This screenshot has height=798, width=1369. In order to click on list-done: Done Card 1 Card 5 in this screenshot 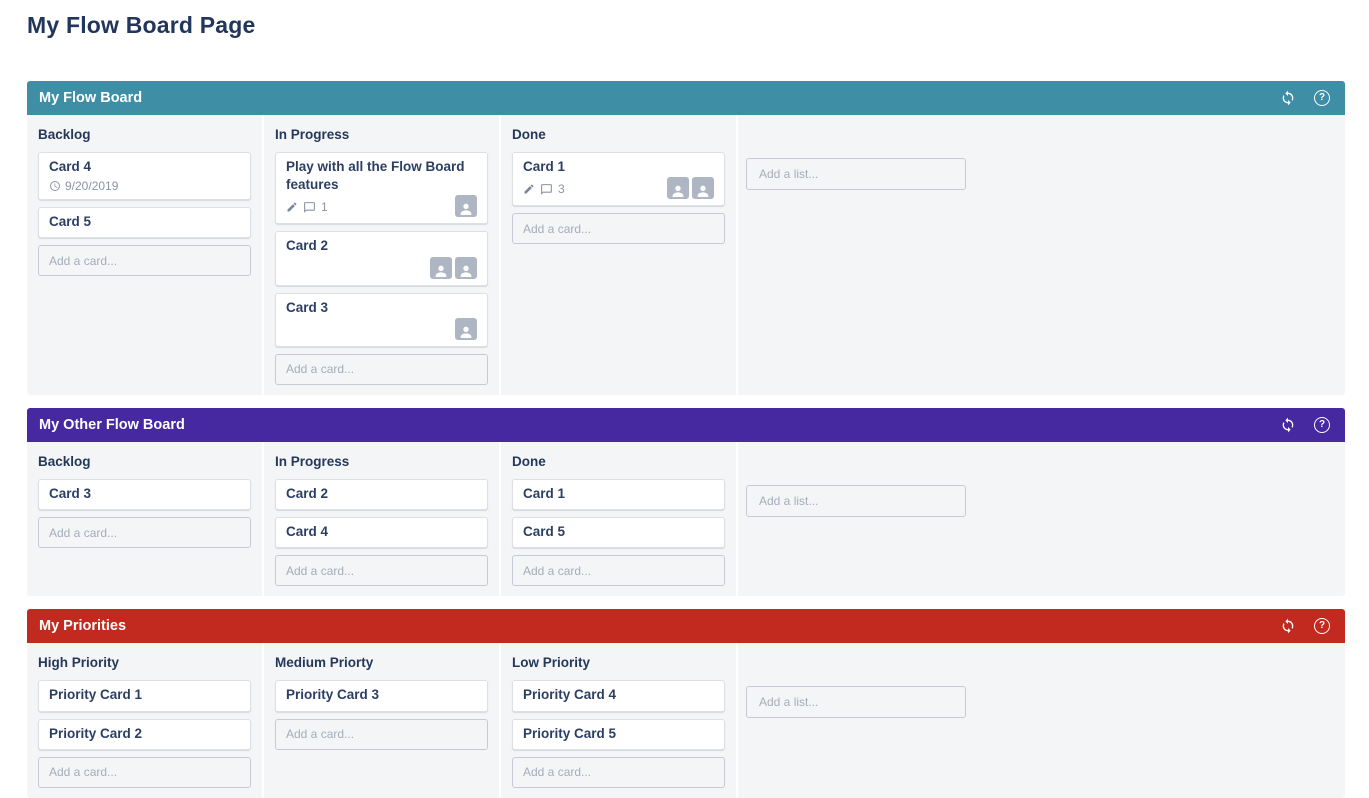, I will do `click(619, 519)`.